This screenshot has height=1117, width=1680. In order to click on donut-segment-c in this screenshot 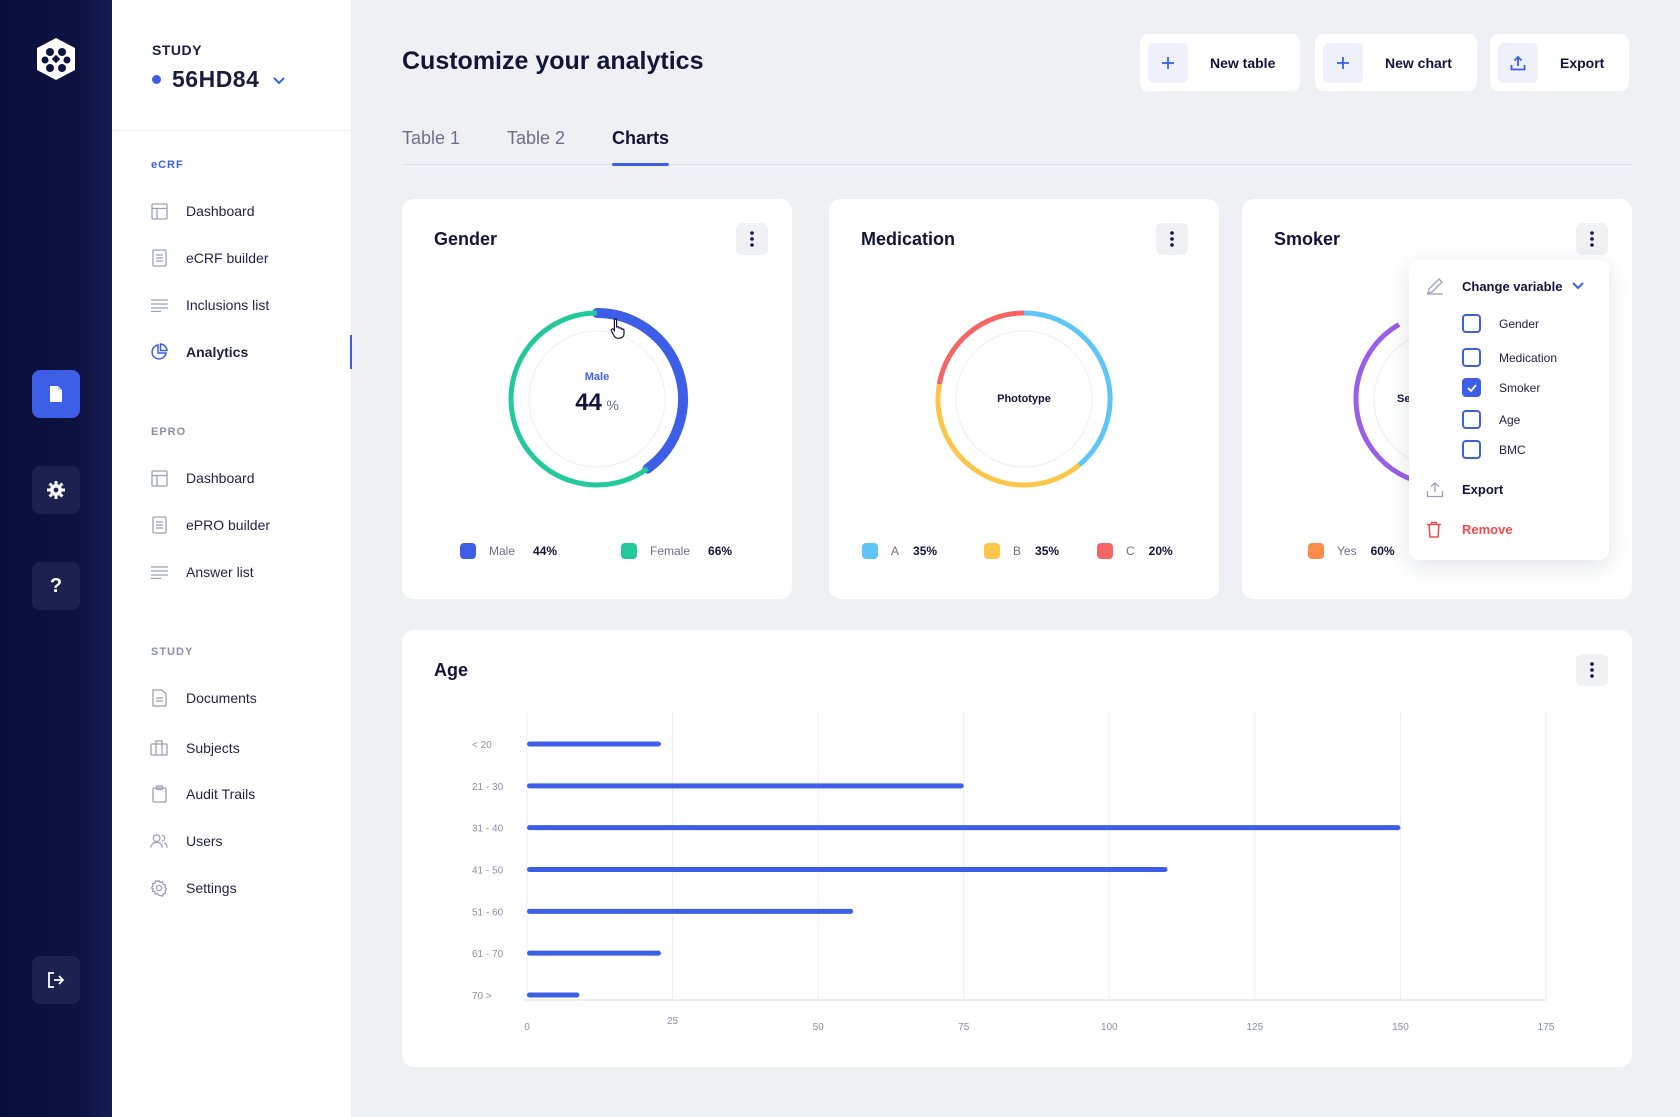, I will do `click(980, 347)`.